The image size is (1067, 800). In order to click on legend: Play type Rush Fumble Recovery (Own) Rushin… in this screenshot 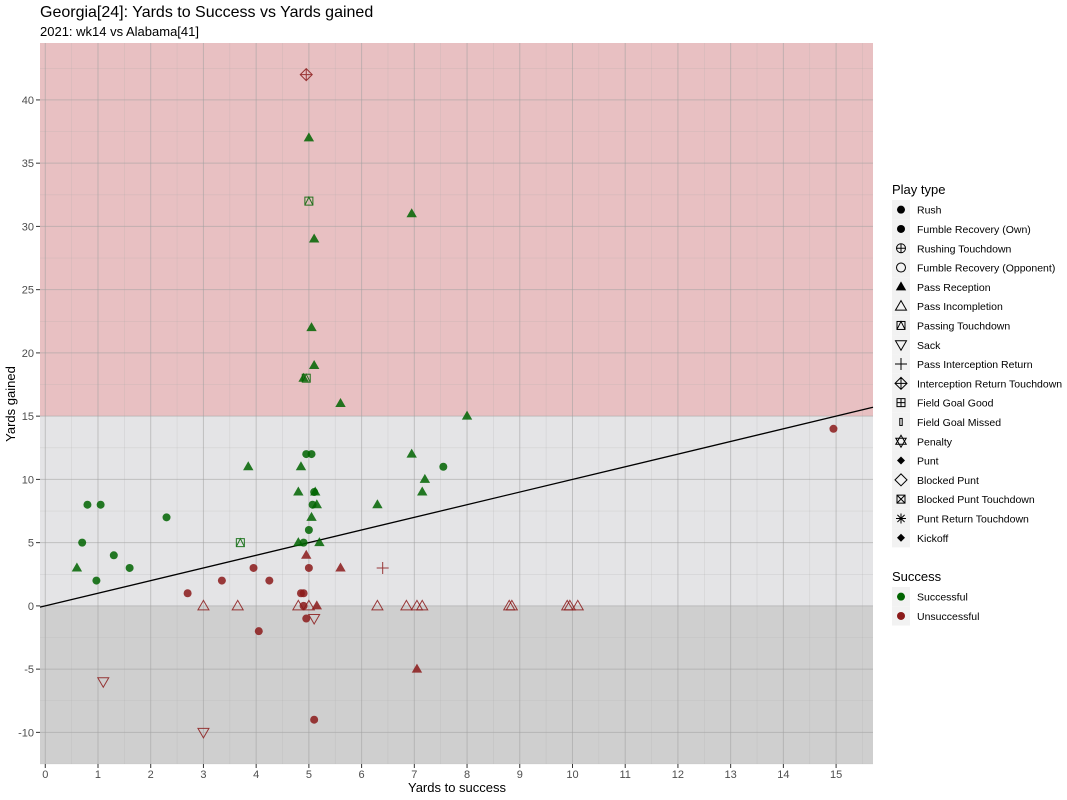, I will do `click(977, 404)`.